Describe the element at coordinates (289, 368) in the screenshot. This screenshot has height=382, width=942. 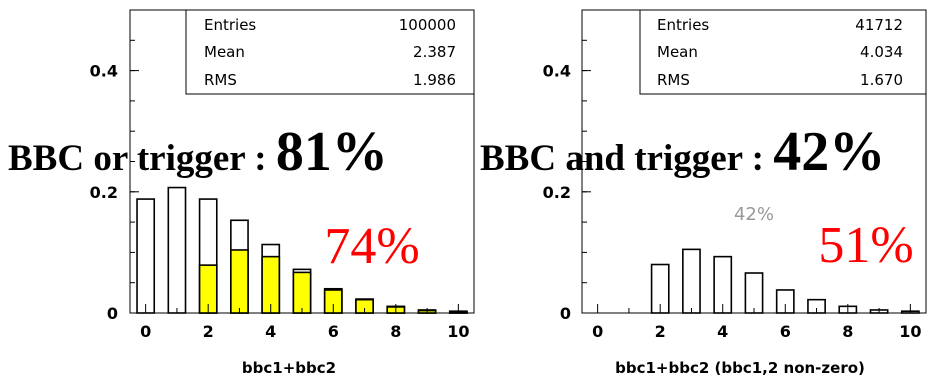
I see `x-axis-label: bbc1+bbc2` at that location.